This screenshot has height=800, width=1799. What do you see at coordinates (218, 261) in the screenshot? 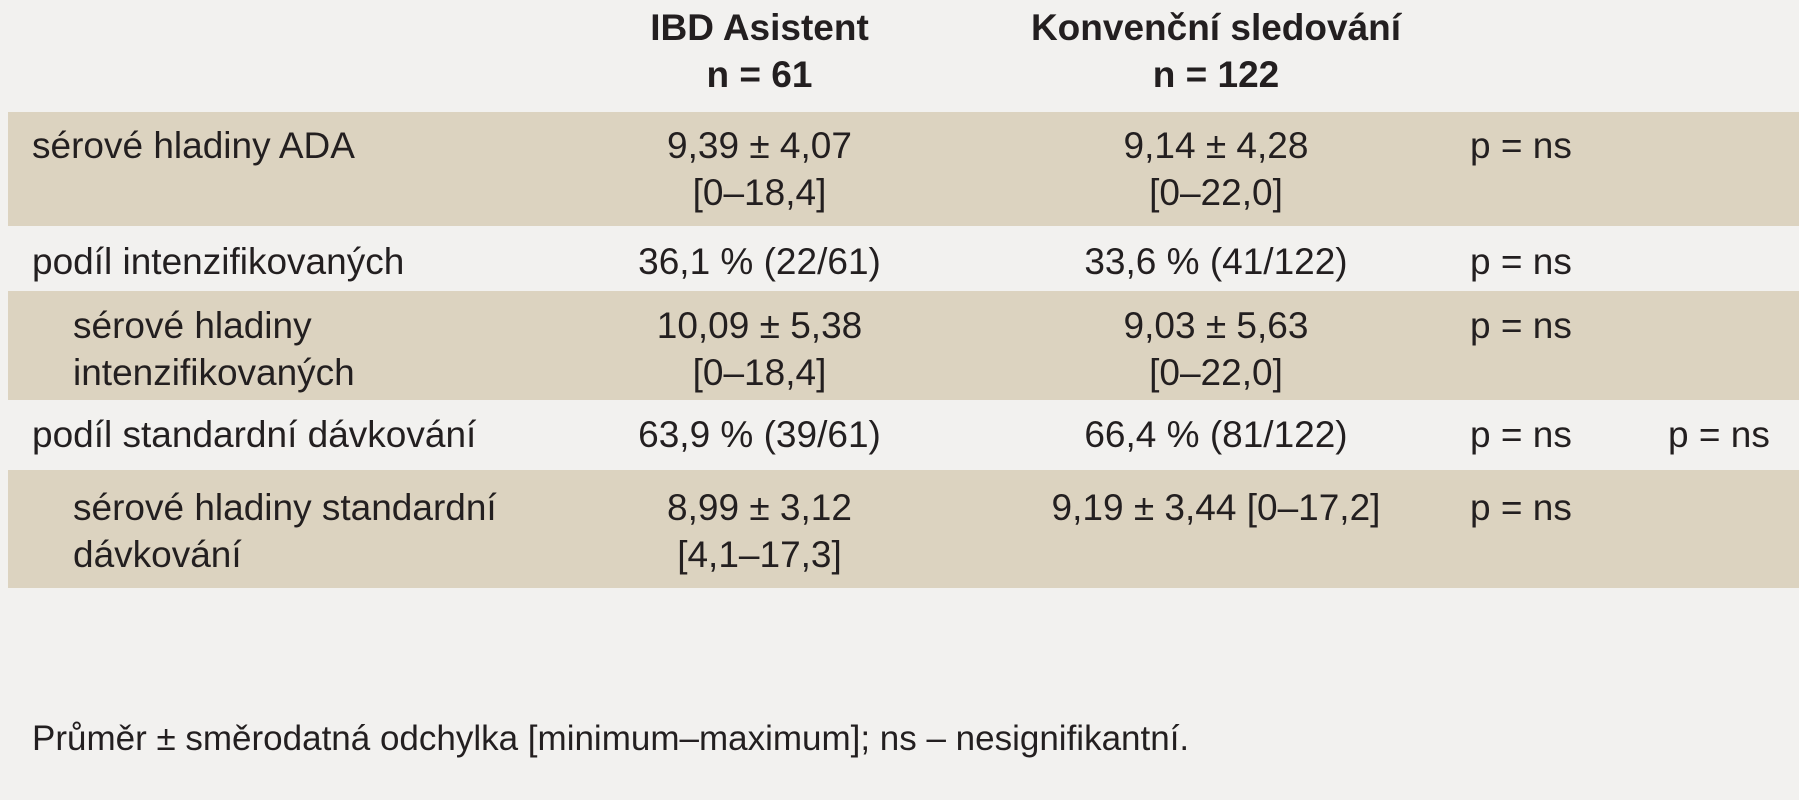
I see `row-label: podíl intenzifikovaných` at bounding box center [218, 261].